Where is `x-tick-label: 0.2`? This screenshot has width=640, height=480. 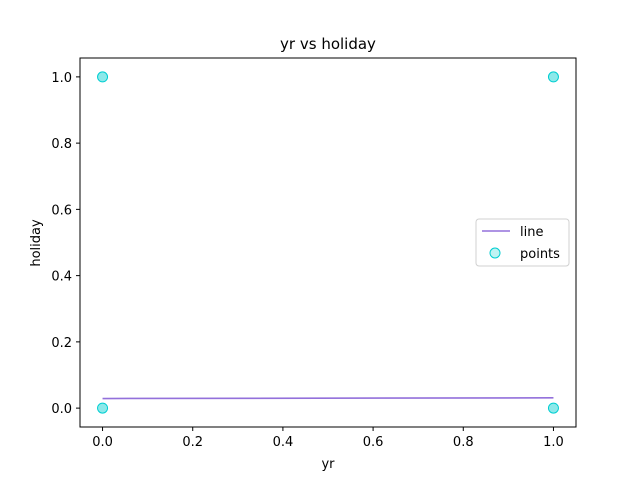 x-tick-label: 0.2 is located at coordinates (192, 442).